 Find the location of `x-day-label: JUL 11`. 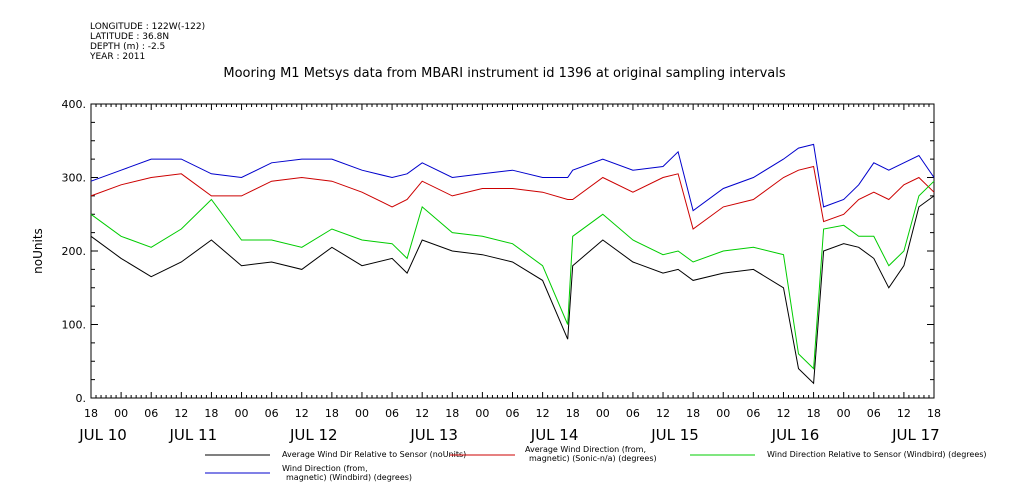

x-day-label: JUL 11 is located at coordinates (193, 435).